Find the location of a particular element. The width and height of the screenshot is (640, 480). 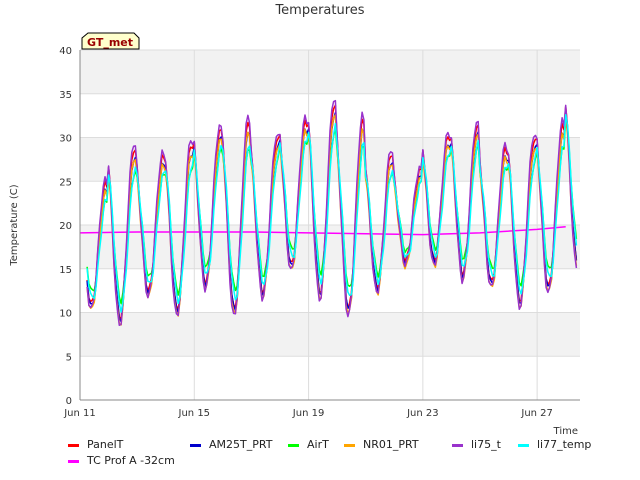

legend-label: li75_t is located at coordinates (486, 444).